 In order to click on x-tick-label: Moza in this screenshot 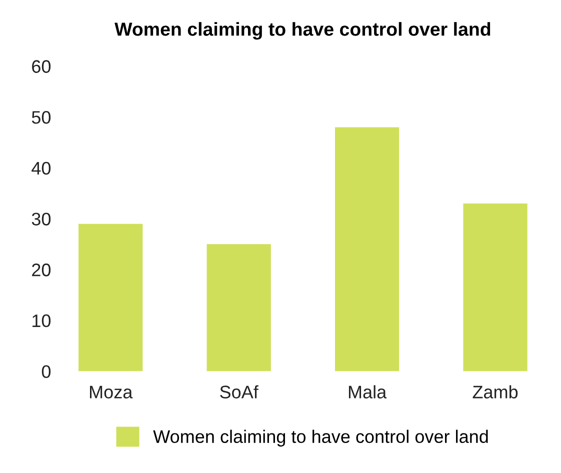, I will do `click(111, 392)`.